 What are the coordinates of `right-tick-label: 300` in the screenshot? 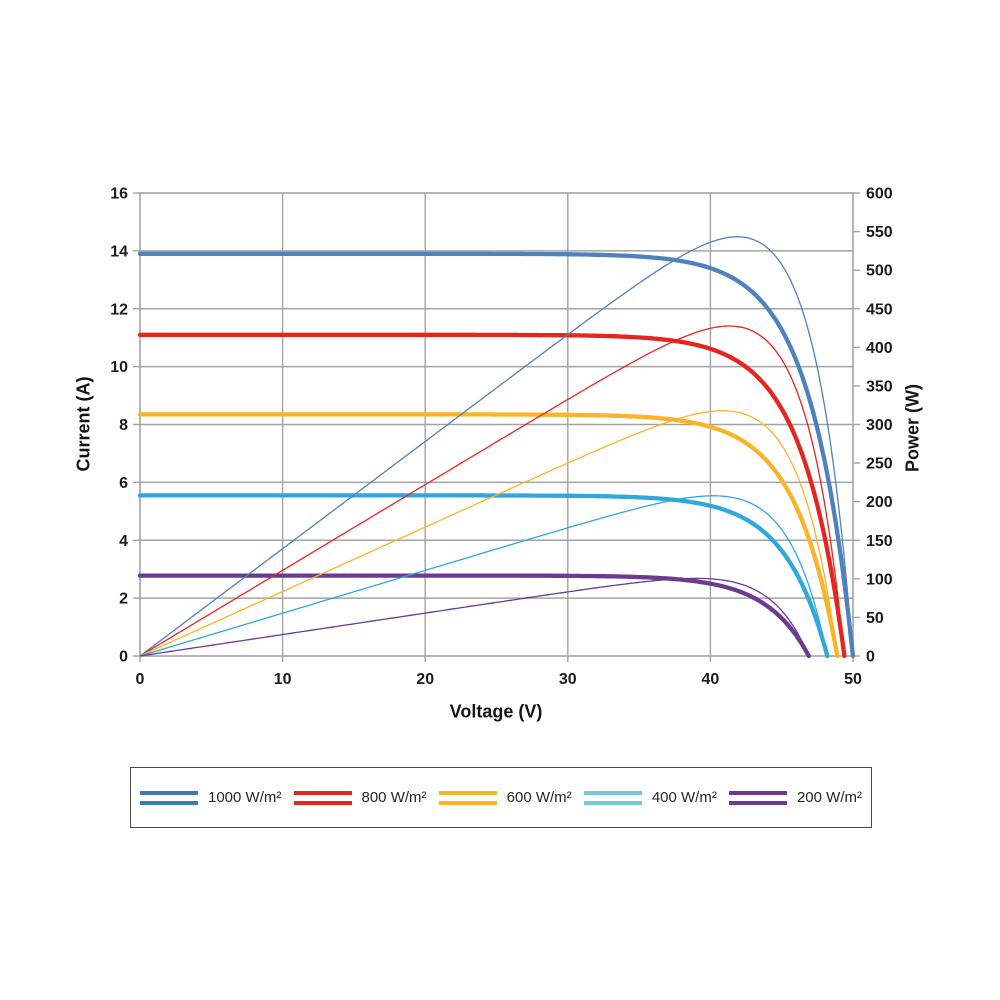 It's located at (879, 425).